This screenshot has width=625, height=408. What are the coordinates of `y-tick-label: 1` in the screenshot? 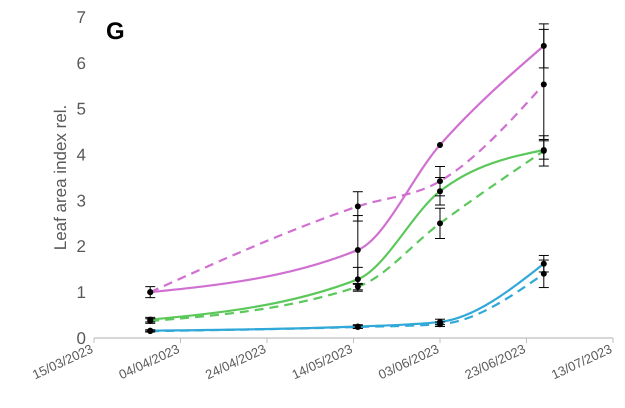 It's located at (81, 292).